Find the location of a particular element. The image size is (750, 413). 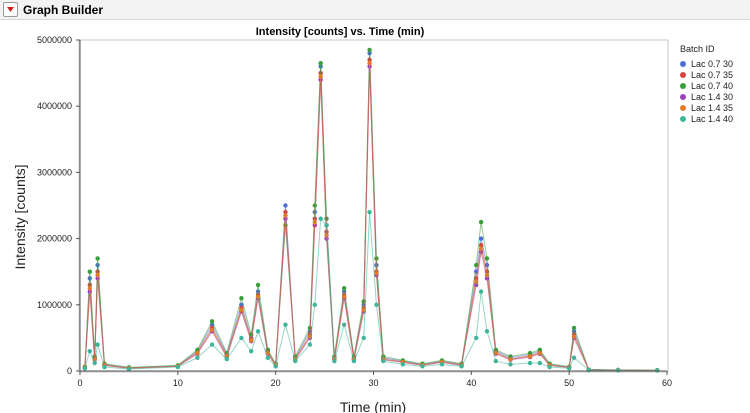

legend-label: Lac 0.7 35 is located at coordinates (712, 74).